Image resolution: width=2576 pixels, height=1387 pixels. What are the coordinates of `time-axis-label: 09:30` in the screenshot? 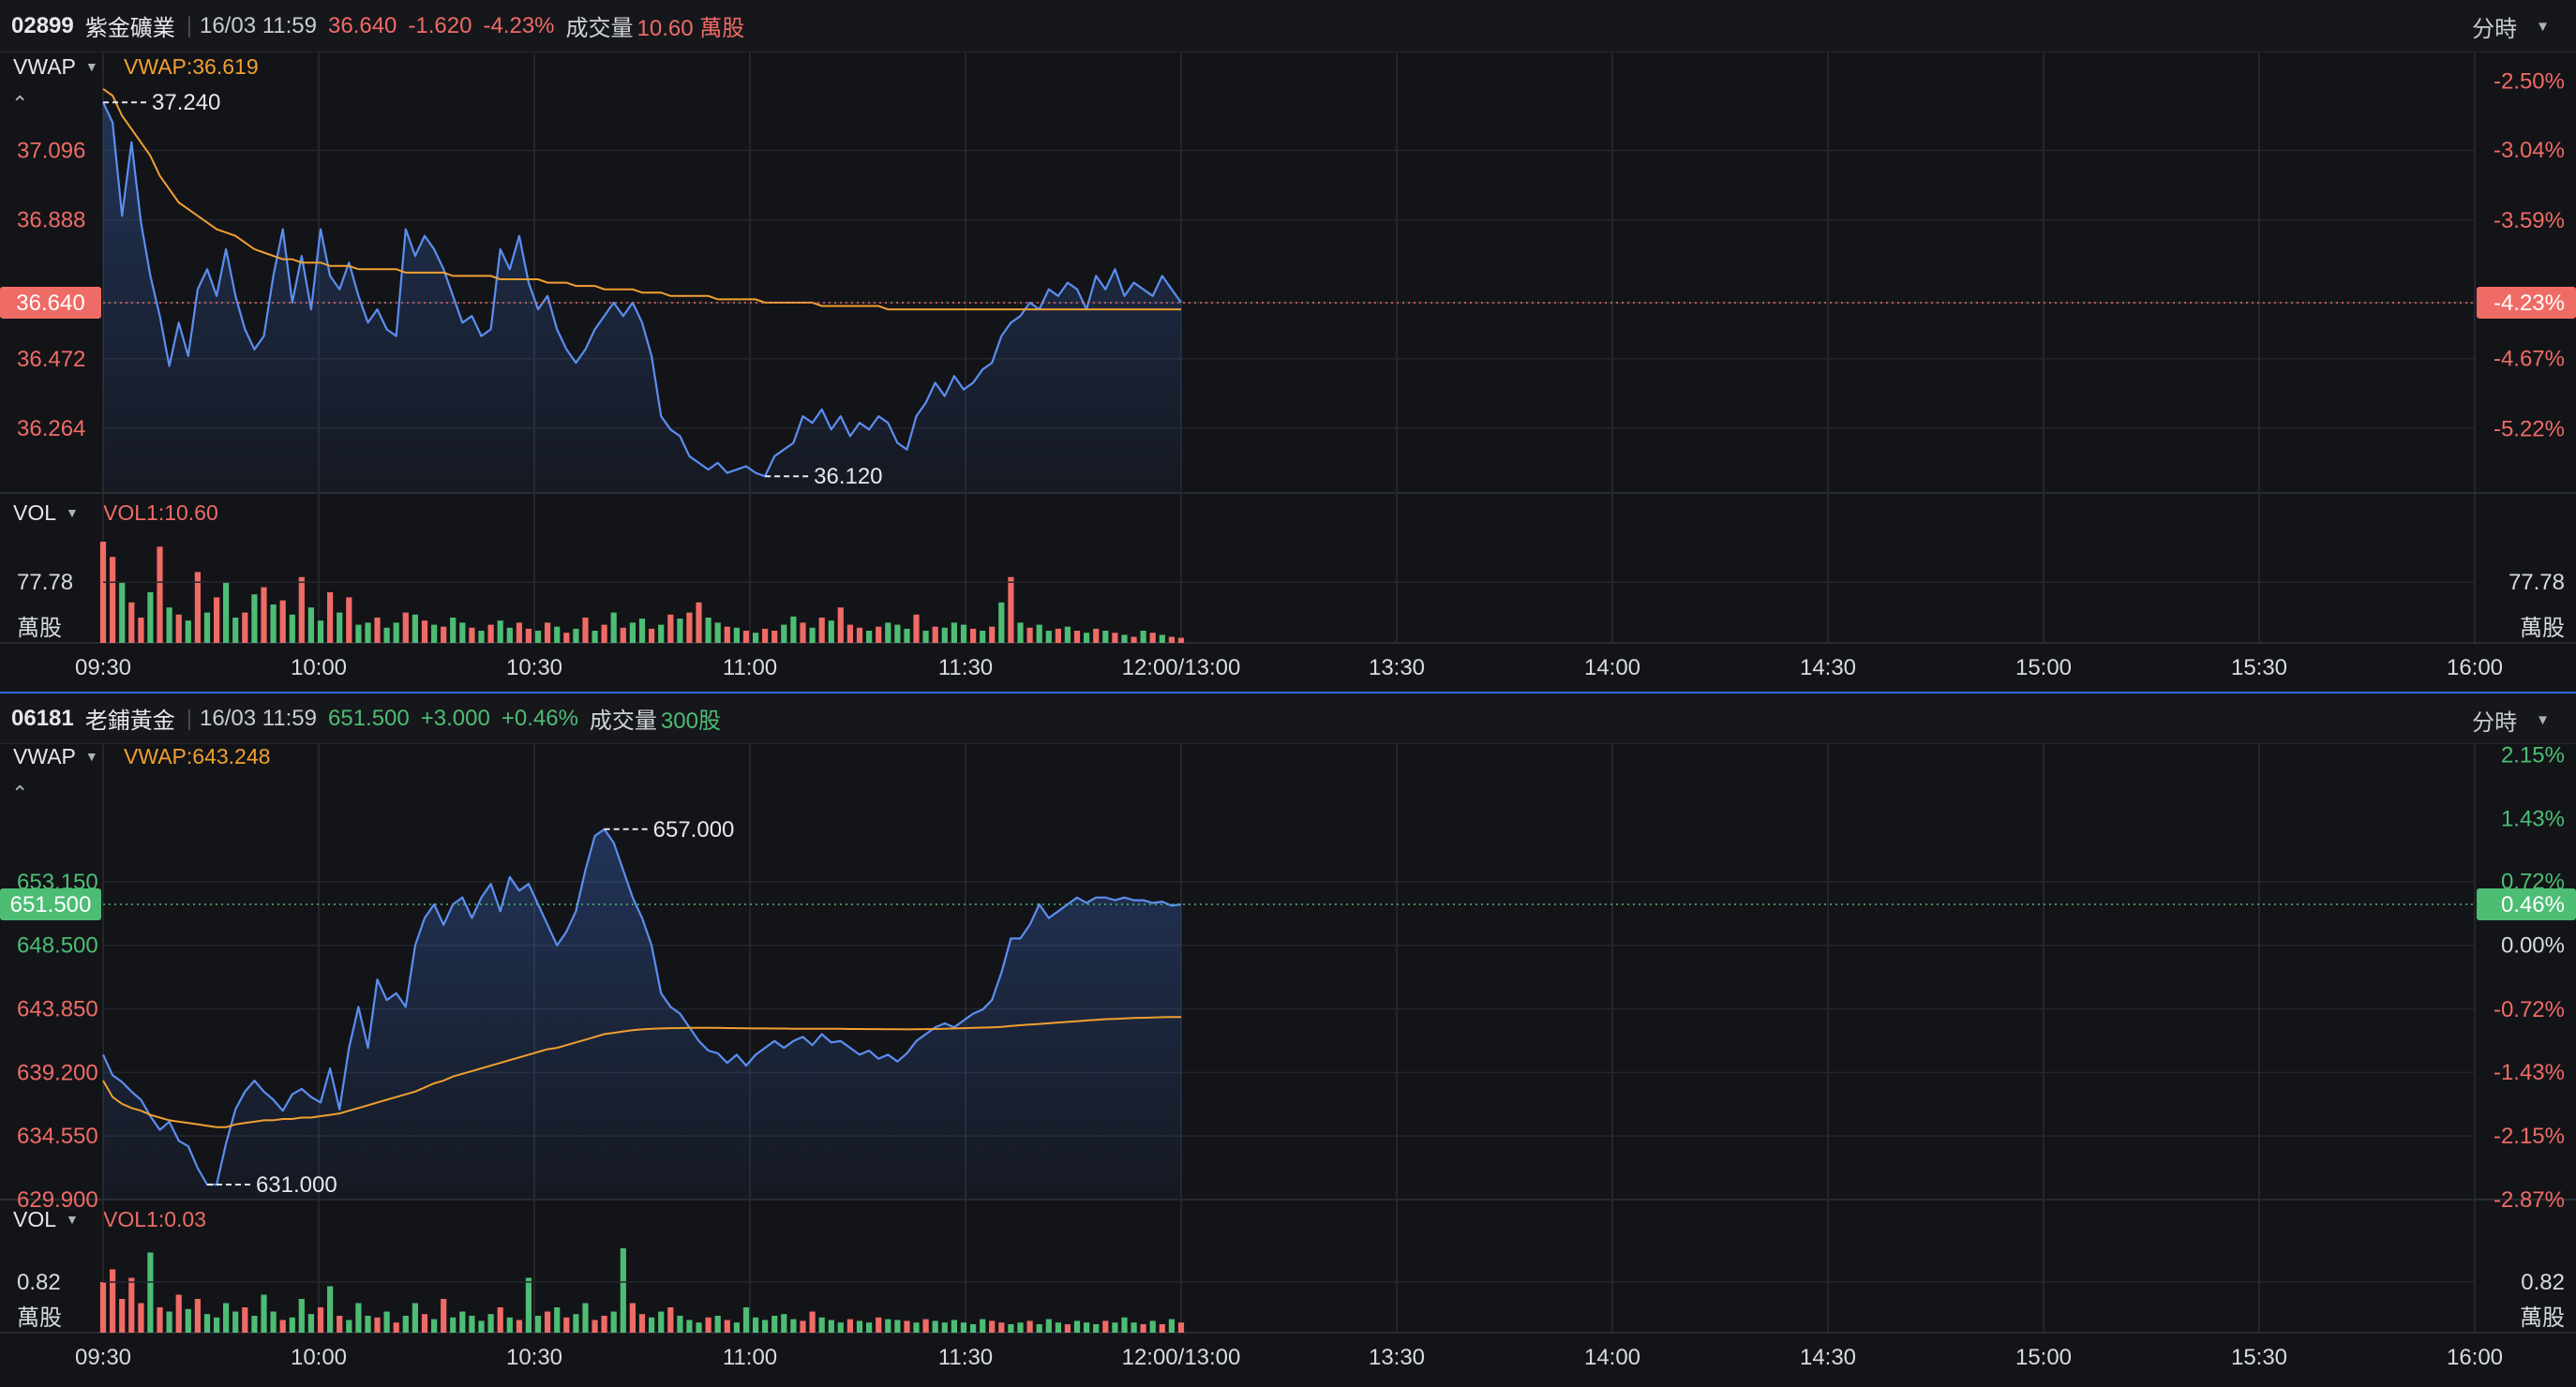 It's located at (103, 1357).